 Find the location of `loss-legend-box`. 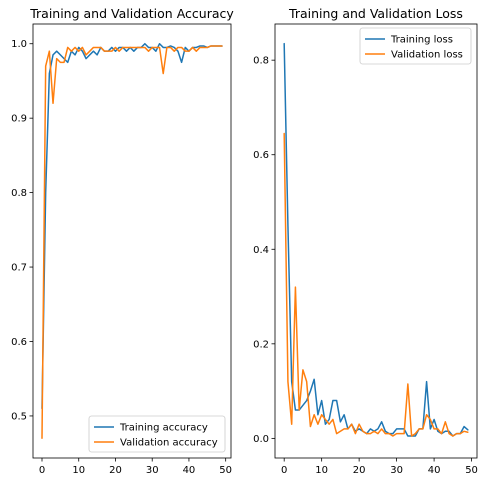

loss-legend-box is located at coordinates (415, 46).